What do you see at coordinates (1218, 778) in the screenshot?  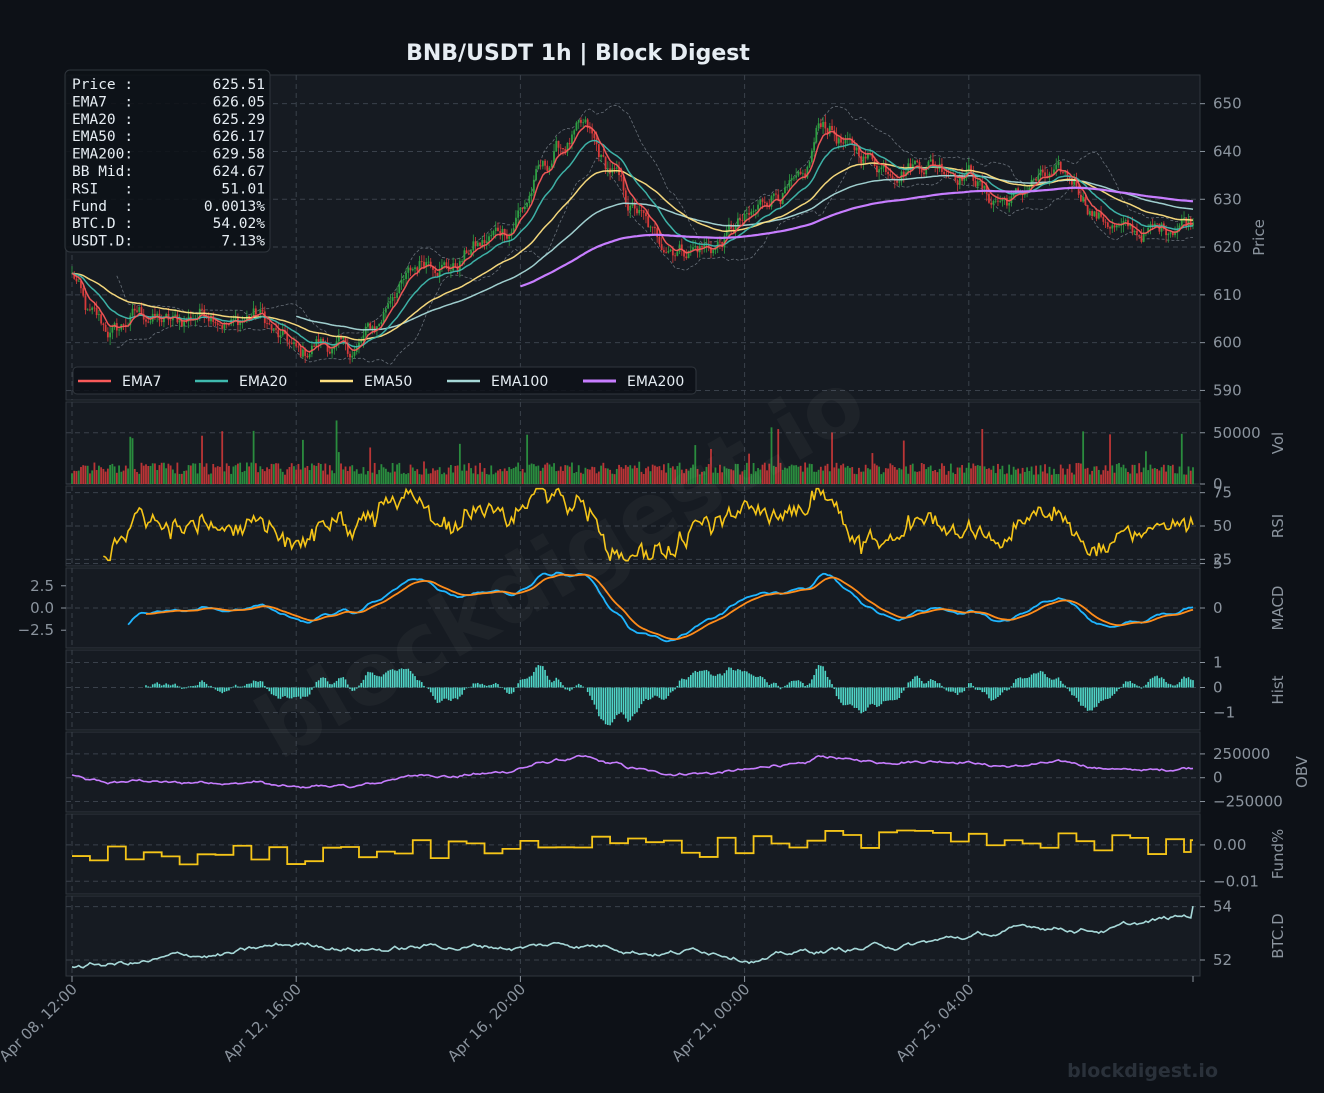 I see `y-tick-label: 0` at bounding box center [1218, 778].